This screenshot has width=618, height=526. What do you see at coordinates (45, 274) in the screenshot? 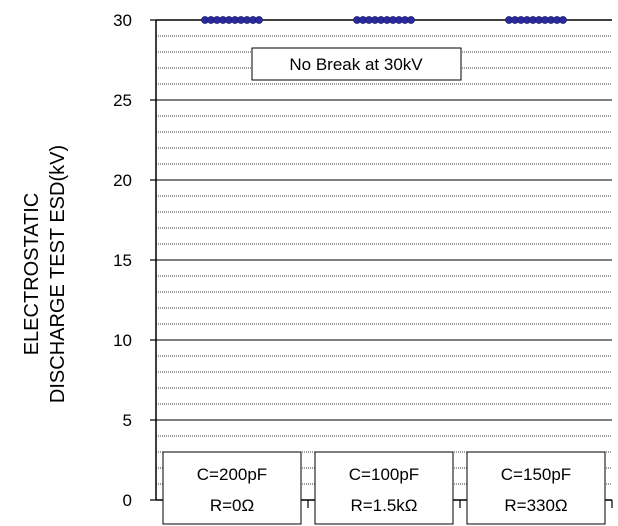
I see `y-axis-title: ELECTROSTATIC DISCHARGE TEST ESD(kV)` at bounding box center [45, 274].